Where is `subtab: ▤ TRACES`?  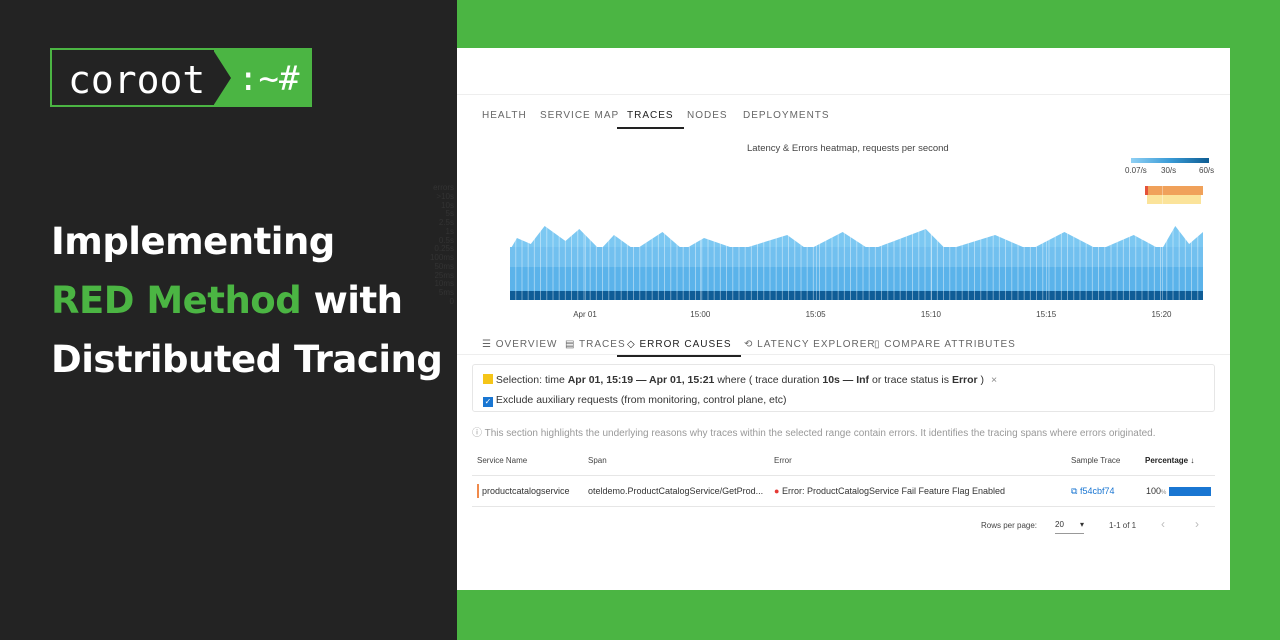
subtab: ▤ TRACES is located at coordinates (595, 344).